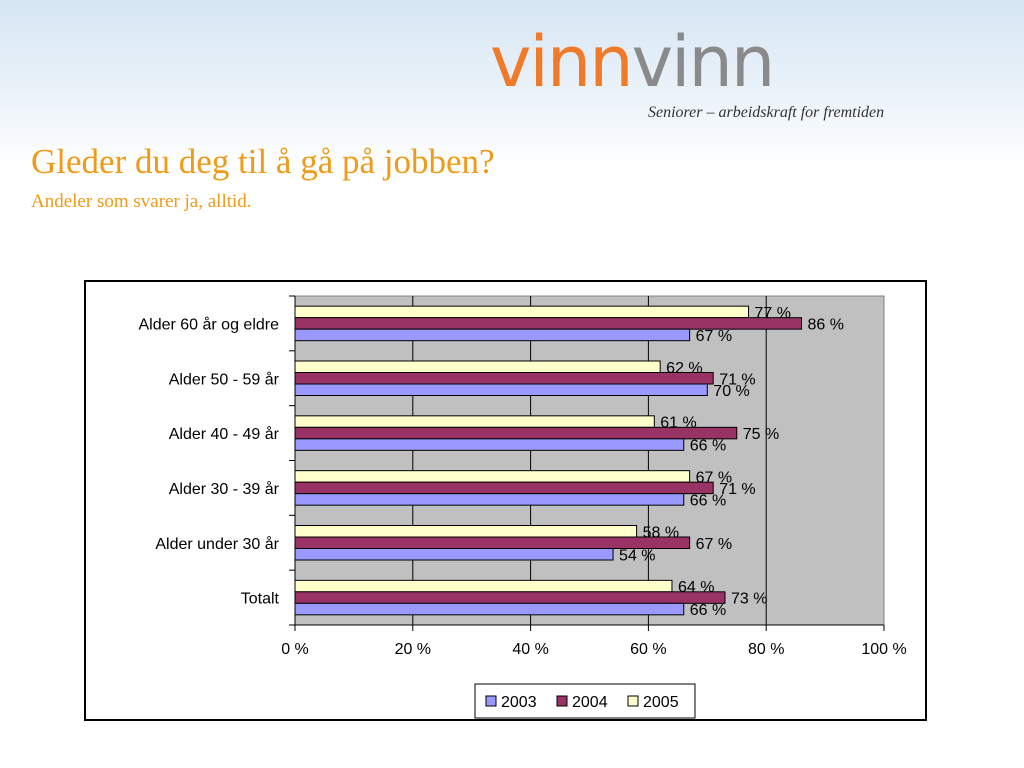 The width and height of the screenshot is (1024, 768). Describe the element at coordinates (519, 702) in the screenshot. I see `legend-label-2003: 2003` at that location.